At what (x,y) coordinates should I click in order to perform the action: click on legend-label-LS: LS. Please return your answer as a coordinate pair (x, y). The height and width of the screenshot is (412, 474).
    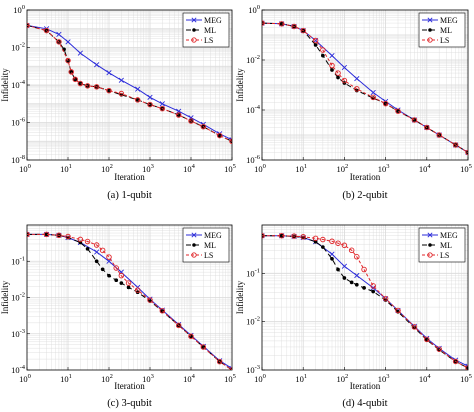
    Looking at the image, I should click on (208, 40).